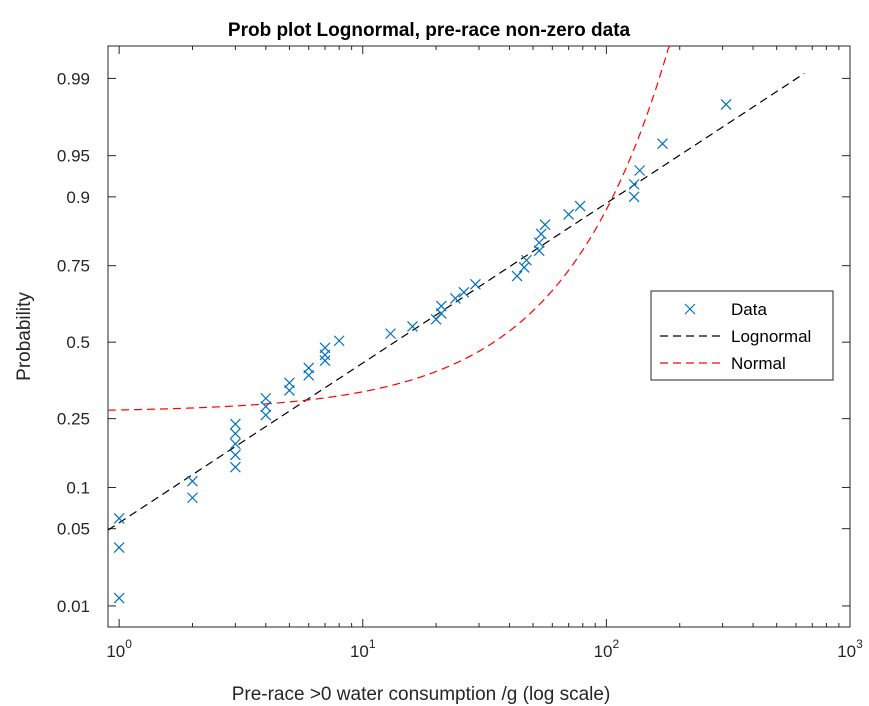 This screenshot has height=706, width=869. Describe the element at coordinates (725, 309) in the screenshot. I see `legend-item-data: Data` at that location.